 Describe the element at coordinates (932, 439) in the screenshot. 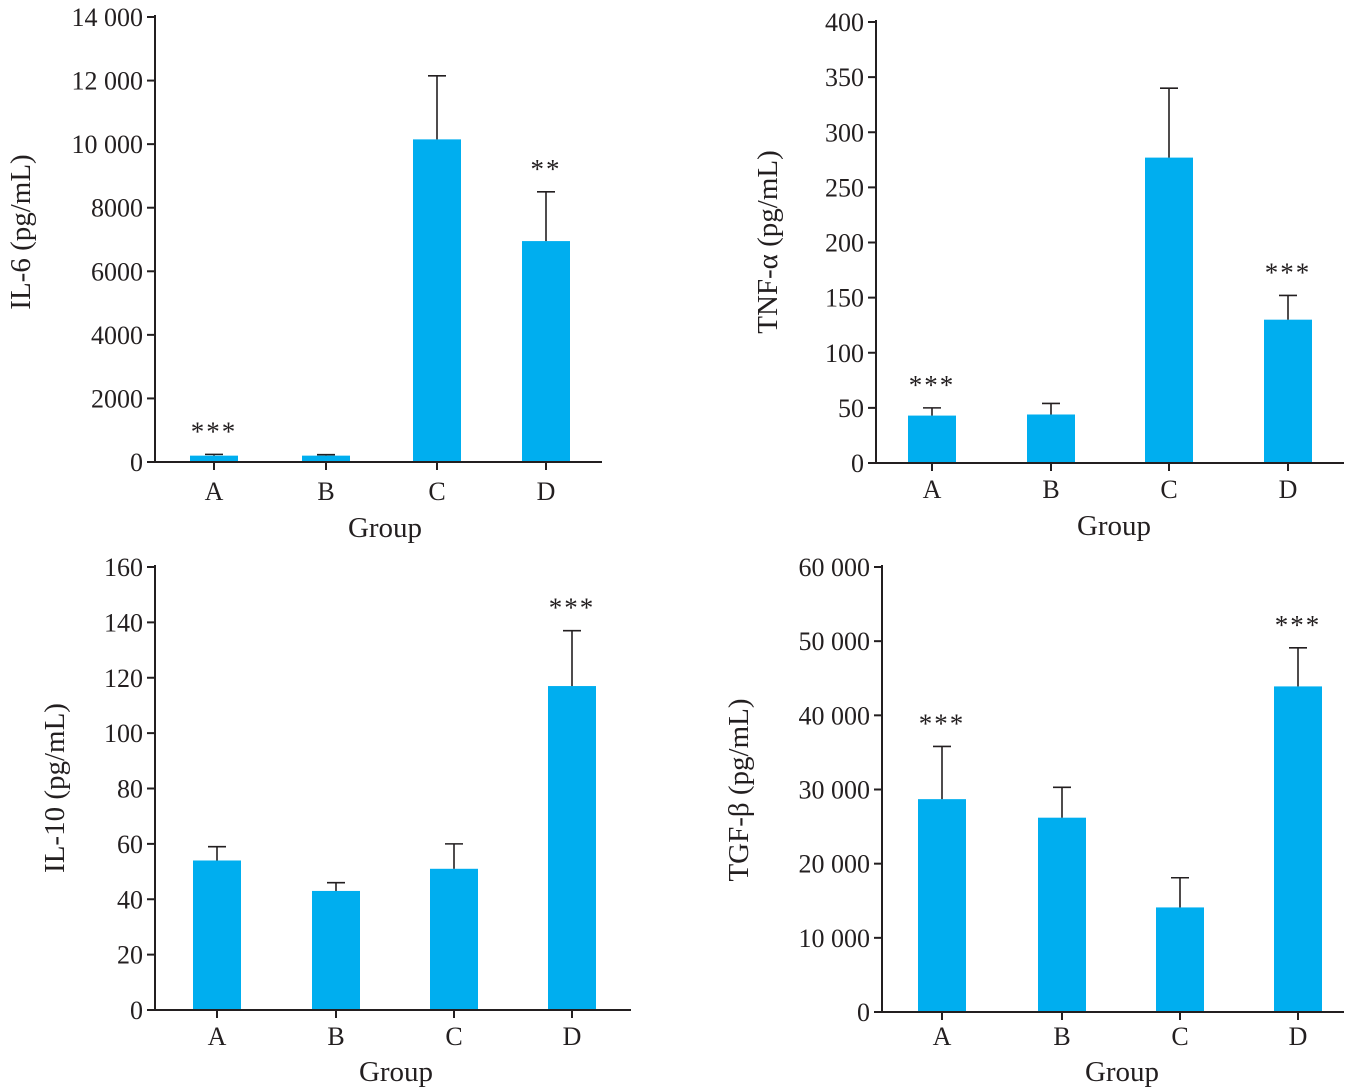

I see `panel-tnfa-bar-a` at that location.